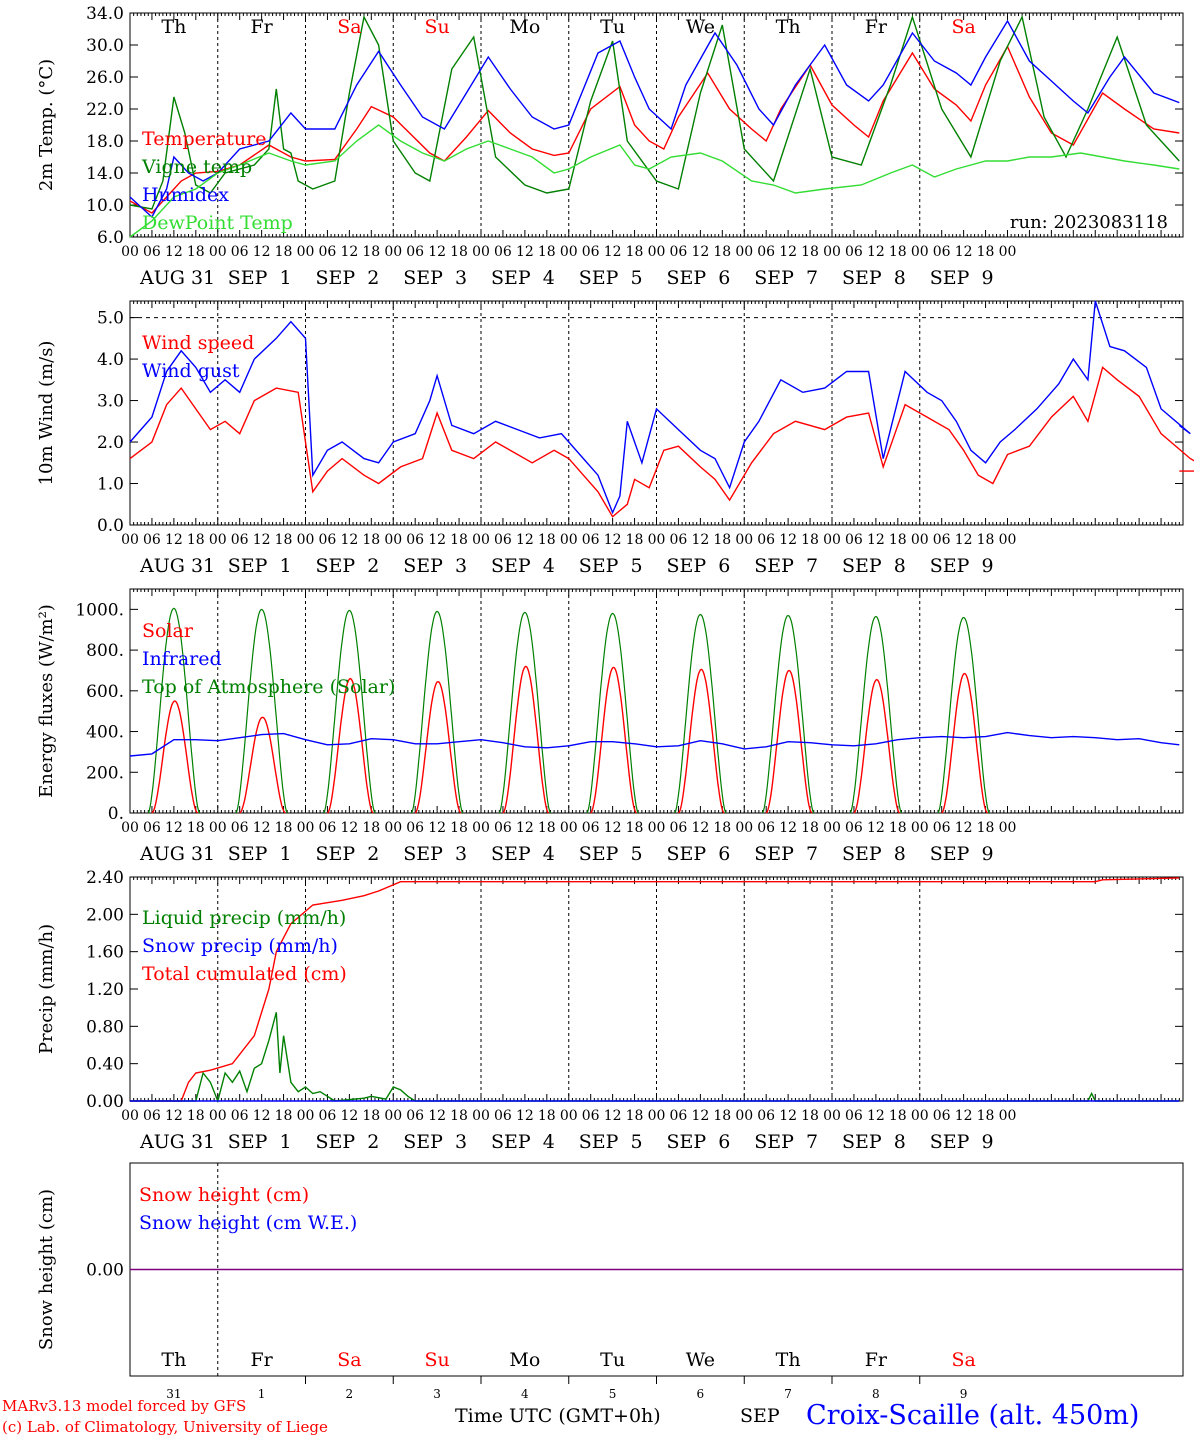  What do you see at coordinates (700, 27) in the screenshot?
I see `day-name-label: We` at bounding box center [700, 27].